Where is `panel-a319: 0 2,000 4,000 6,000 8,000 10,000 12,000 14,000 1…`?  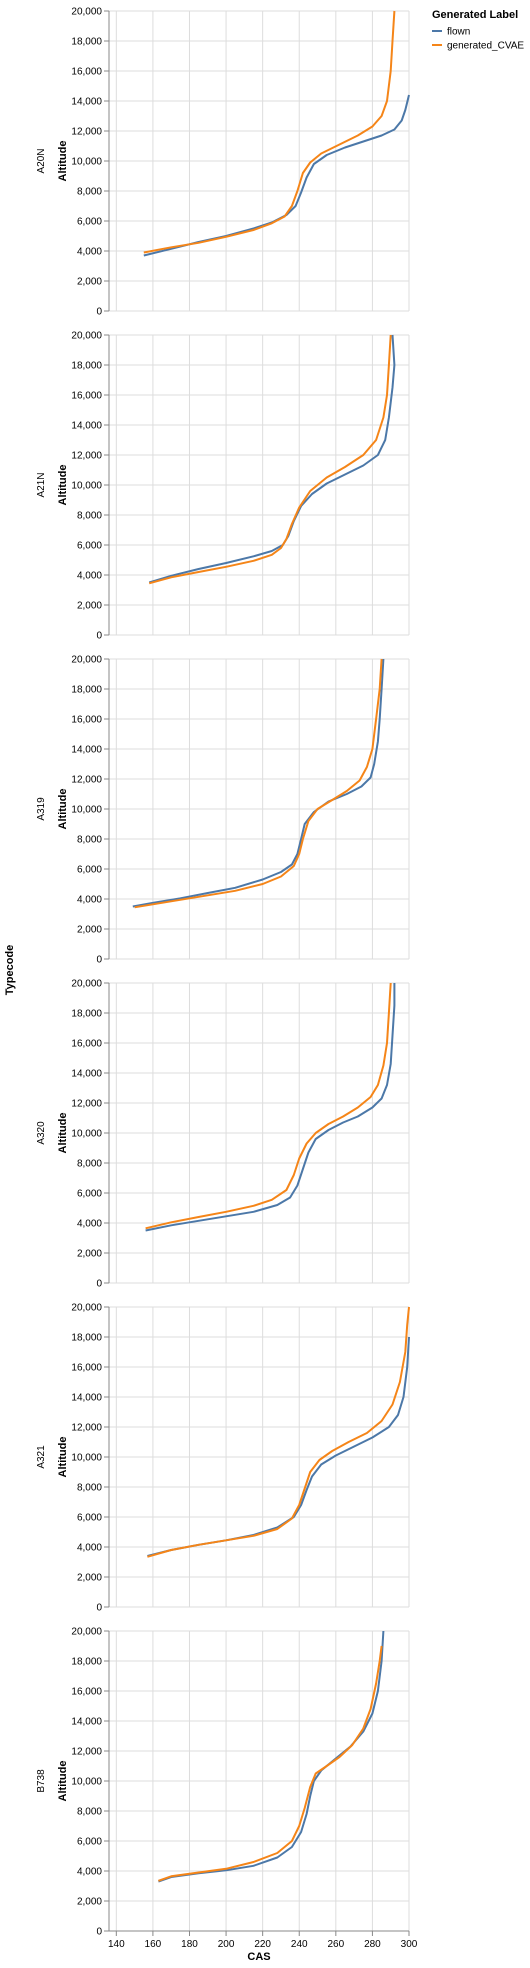
panel-a319: 0 2,000 4,000 6,000 8,000 10,000 12,000 14,000 1… is located at coordinates (223, 810).